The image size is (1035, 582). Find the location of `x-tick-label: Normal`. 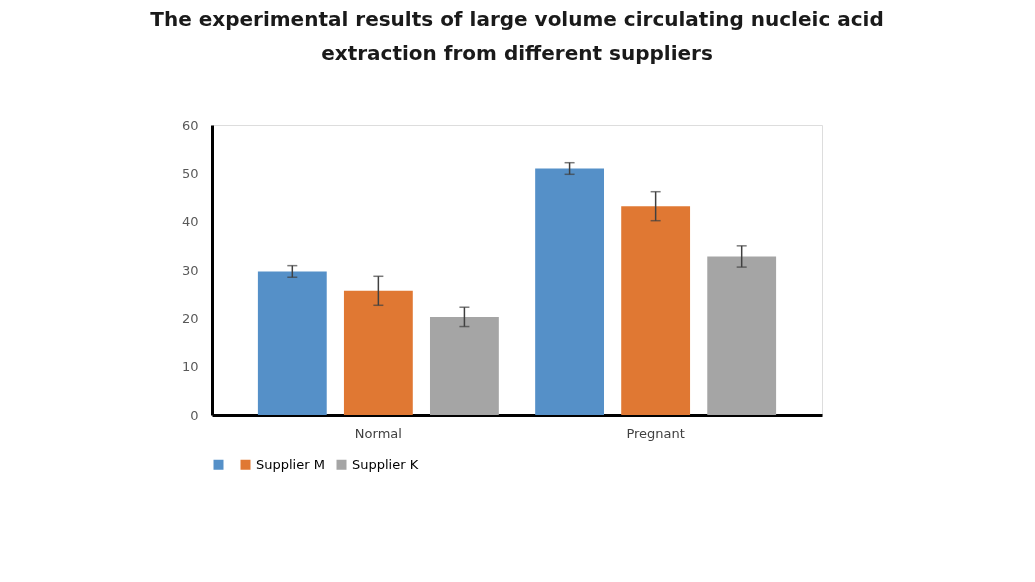

x-tick-label: Normal is located at coordinates (378, 433).